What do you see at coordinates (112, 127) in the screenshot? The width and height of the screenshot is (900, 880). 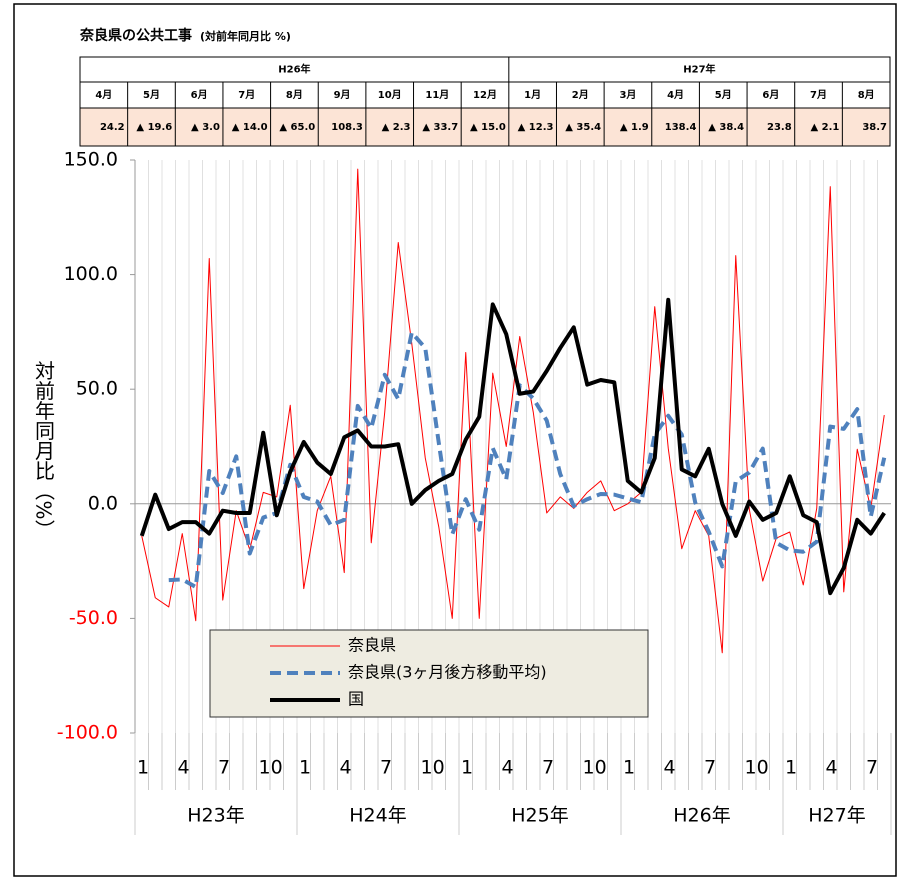 I see `table-value: 24.2` at bounding box center [112, 127].